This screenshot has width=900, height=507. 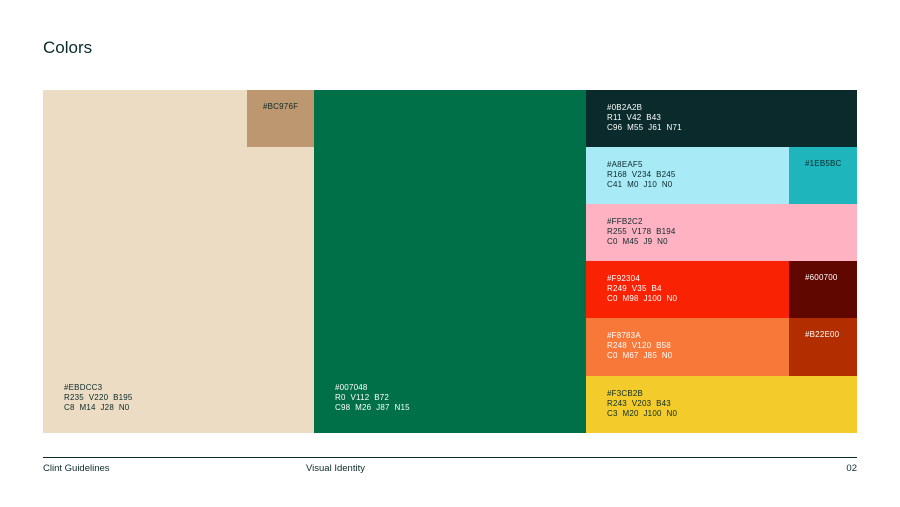 What do you see at coordinates (642, 413) in the screenshot?
I see `swatch-cmyk: C3 M20 J100 N0` at bounding box center [642, 413].